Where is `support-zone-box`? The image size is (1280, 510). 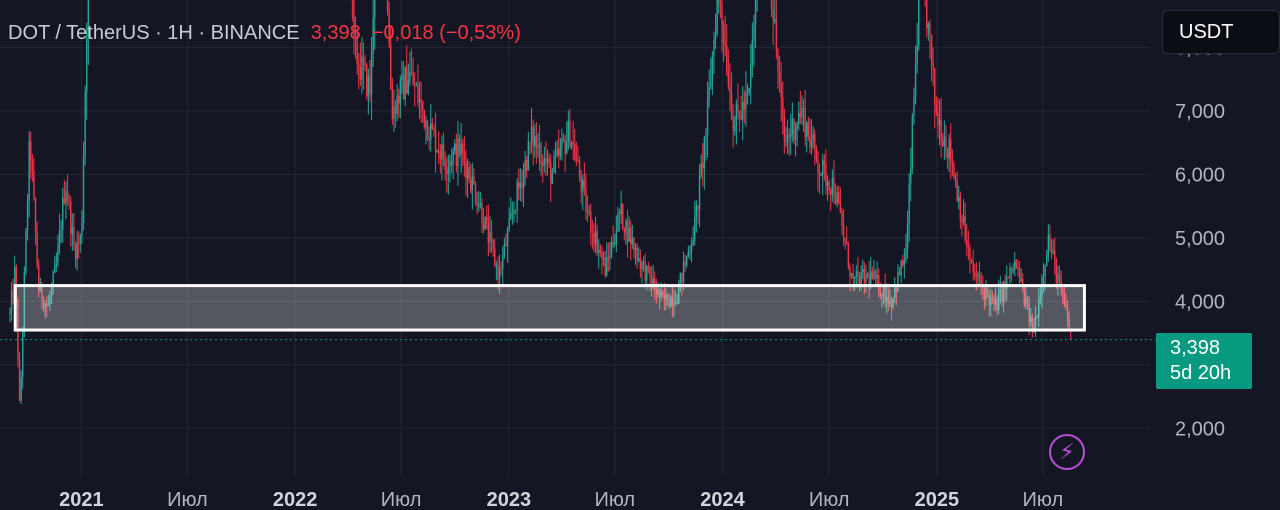
support-zone-box is located at coordinates (549, 308).